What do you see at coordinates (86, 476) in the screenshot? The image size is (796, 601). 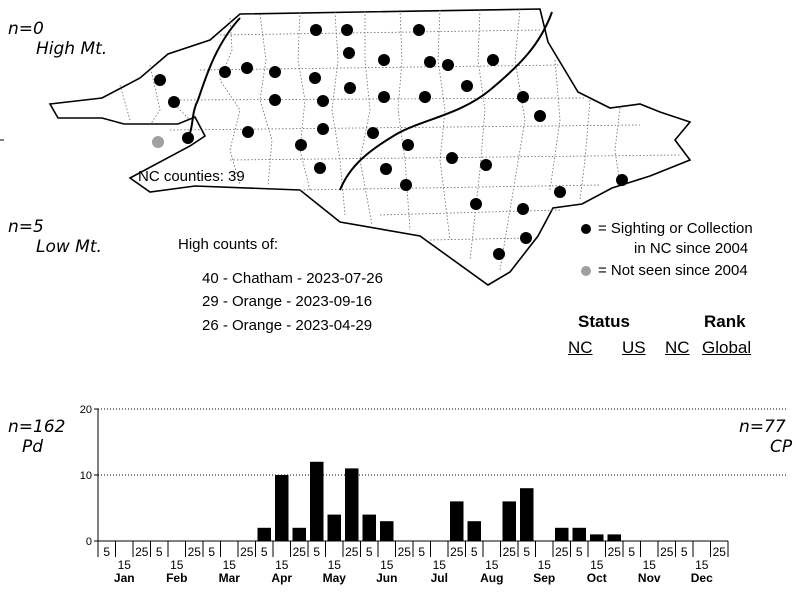 I see `y-tick-label-10: 10` at bounding box center [86, 476].